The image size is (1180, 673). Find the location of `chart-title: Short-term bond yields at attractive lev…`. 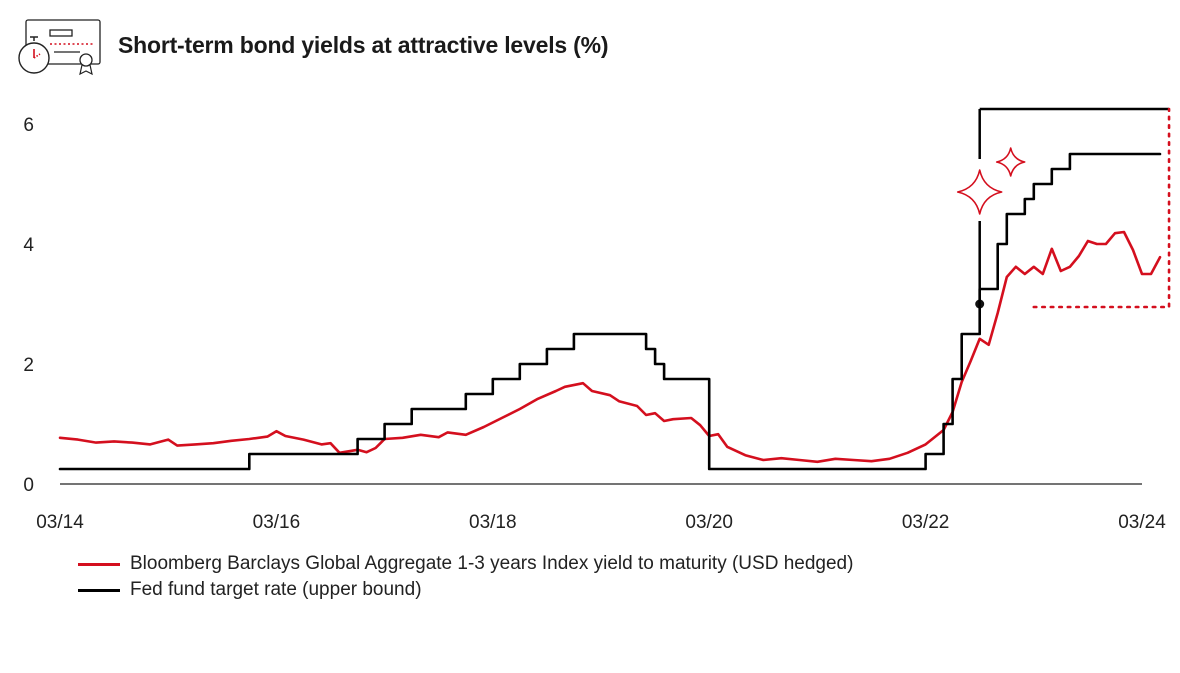

chart-title: Short-term bond yields at attractive lev… is located at coordinates (363, 45).